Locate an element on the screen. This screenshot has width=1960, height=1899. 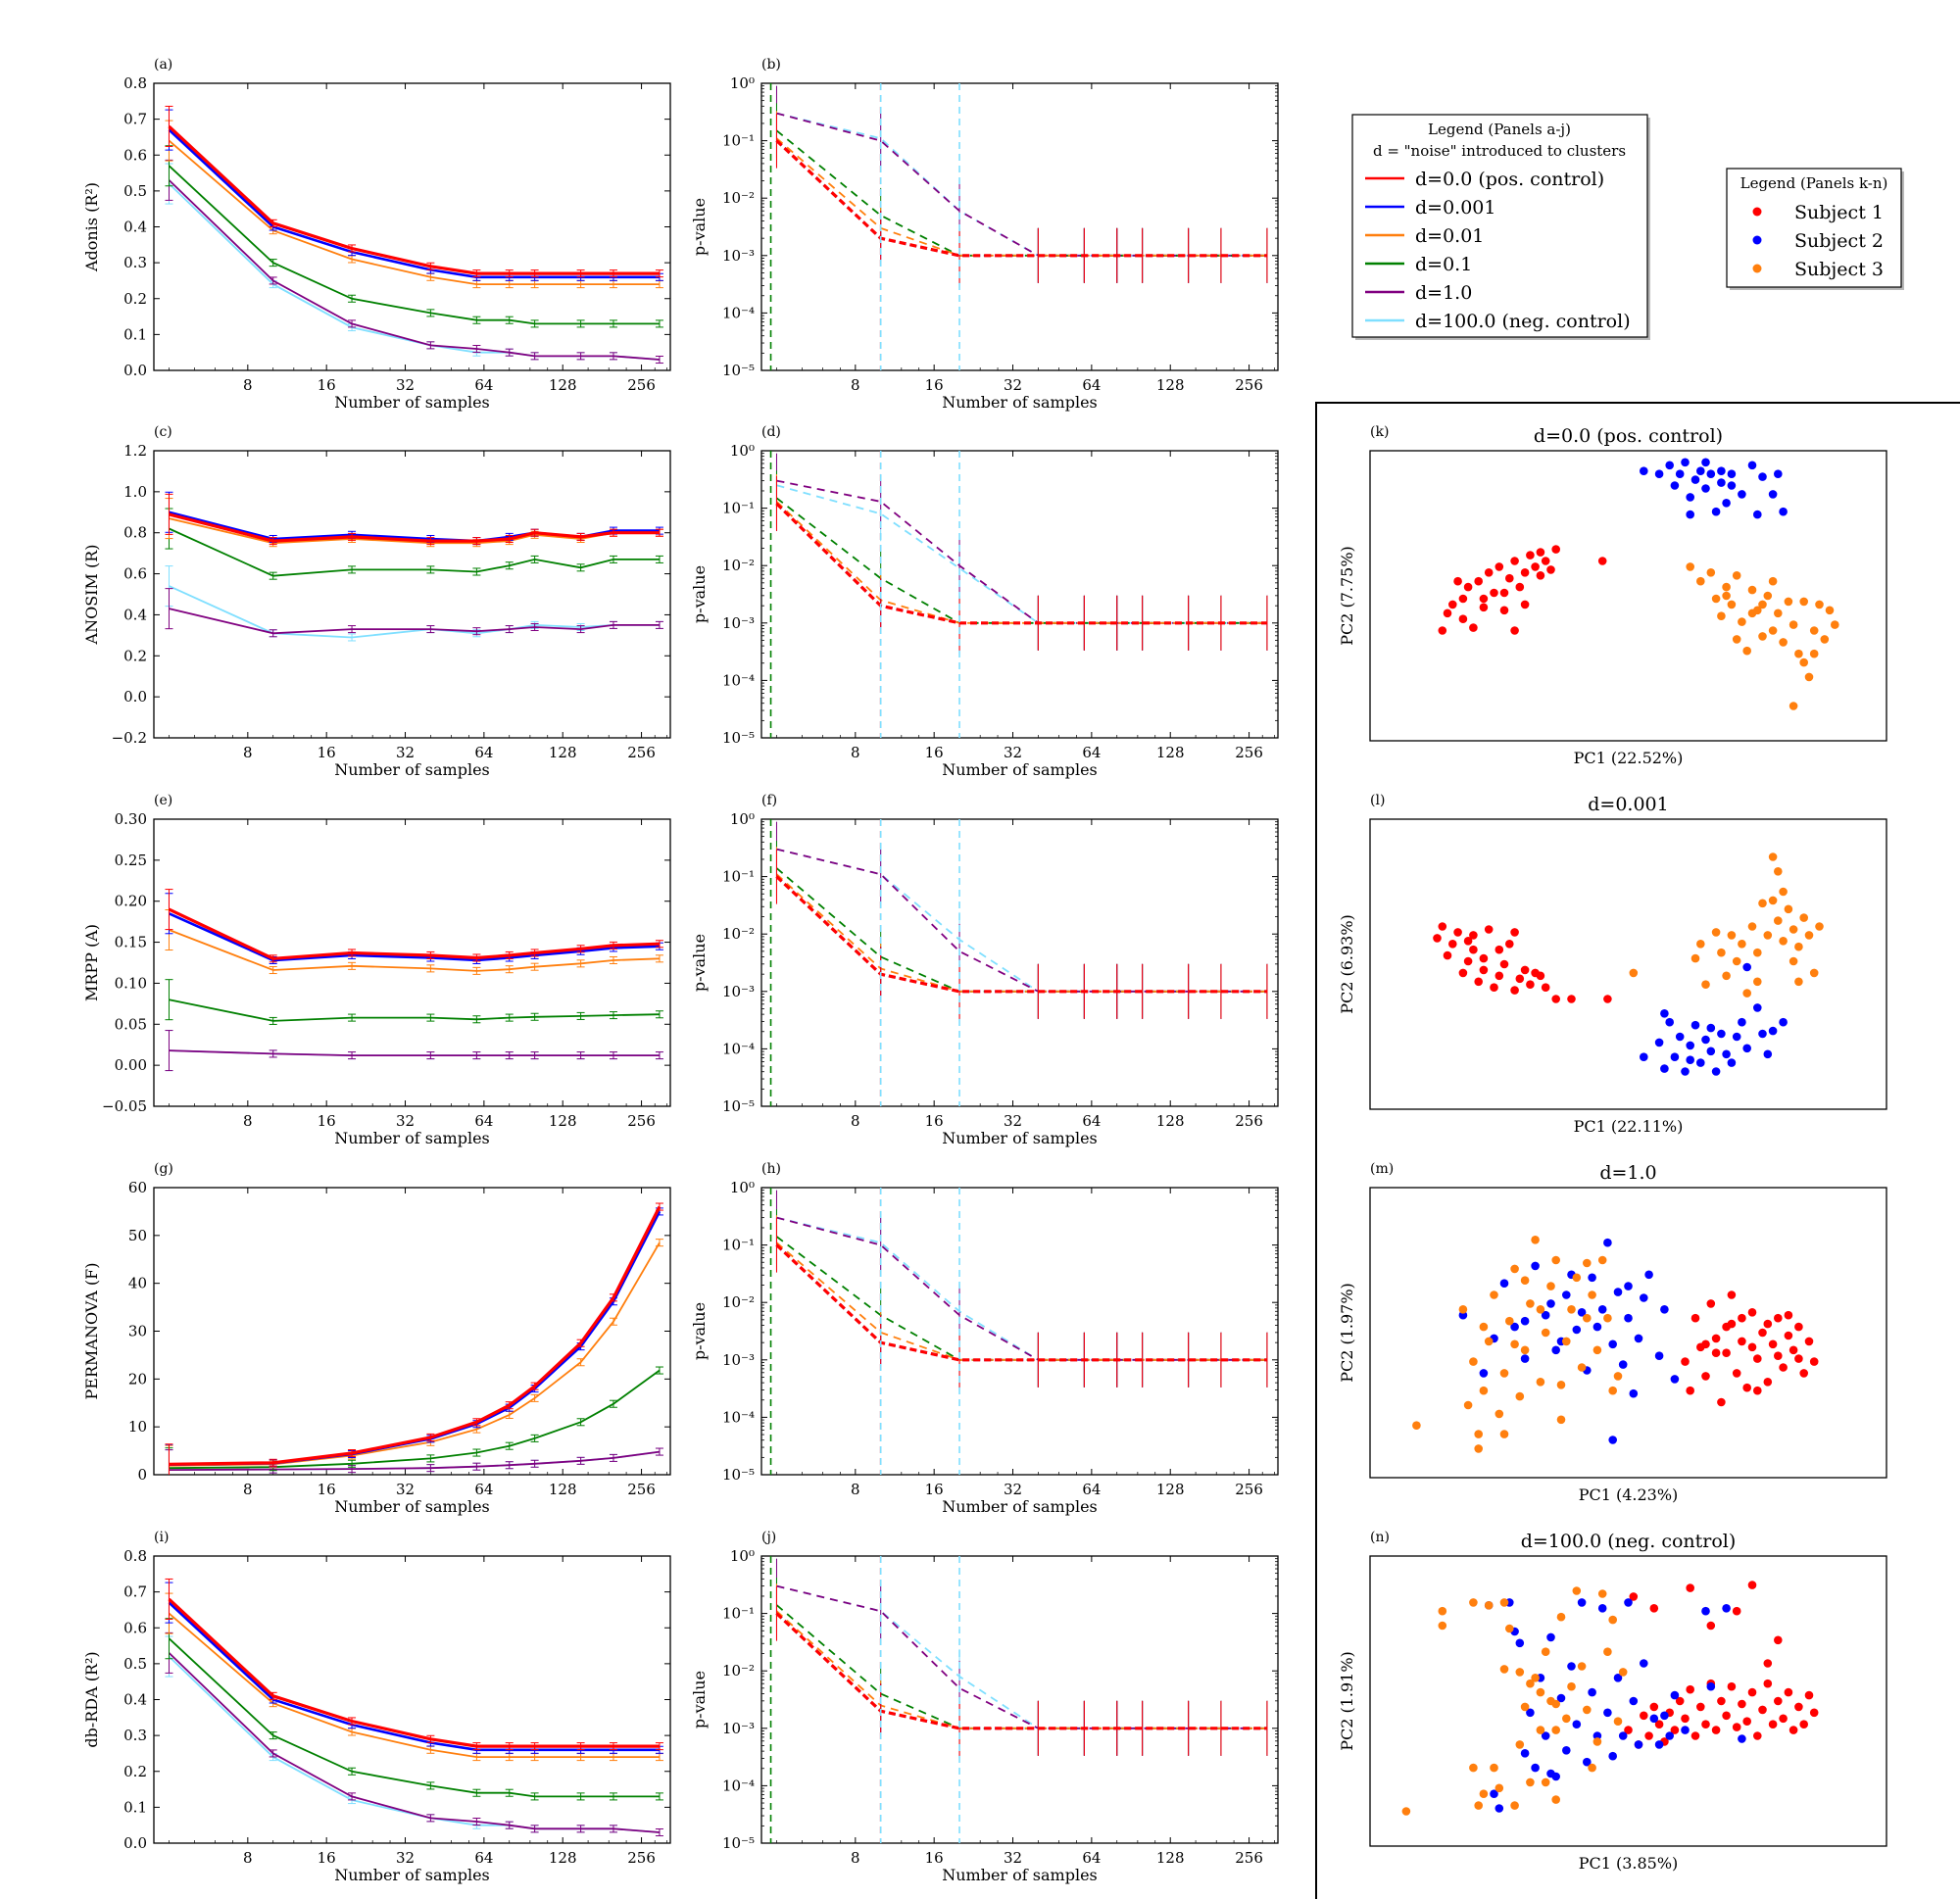
y-axis-label: PC2 (6.93%) is located at coordinates (1347, 964).